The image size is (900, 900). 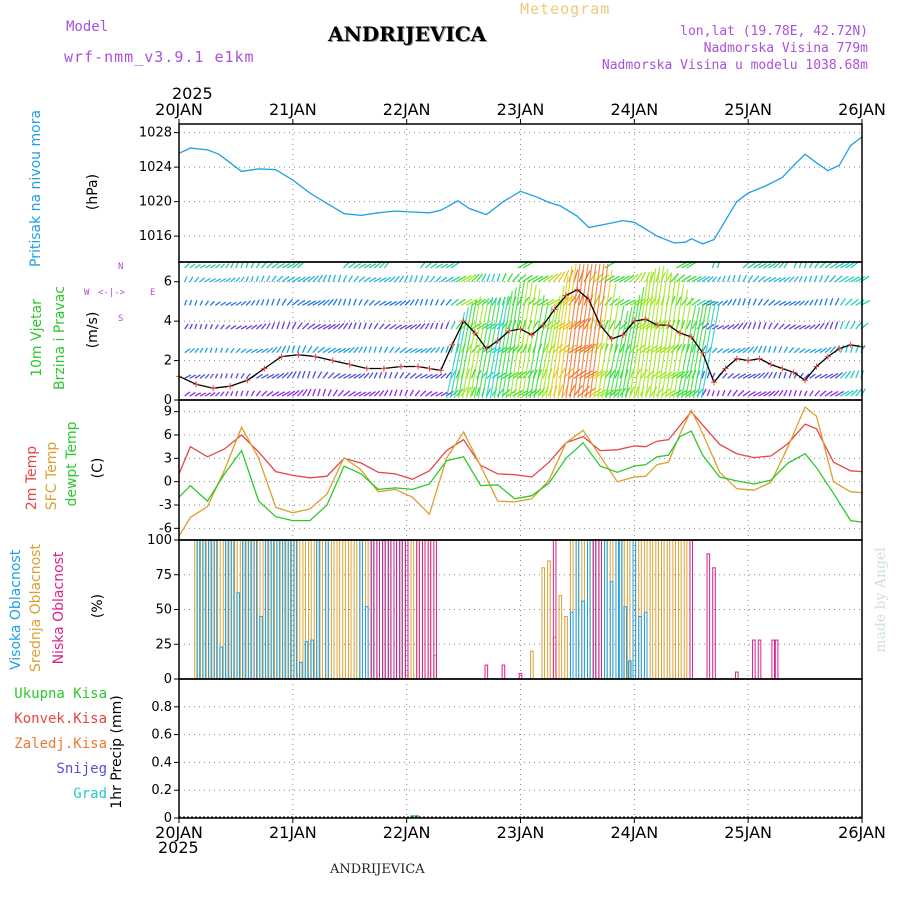 What do you see at coordinates (521, 832) in the screenshot?
I see `x-tick-label-bottom: 23JAN` at bounding box center [521, 832].